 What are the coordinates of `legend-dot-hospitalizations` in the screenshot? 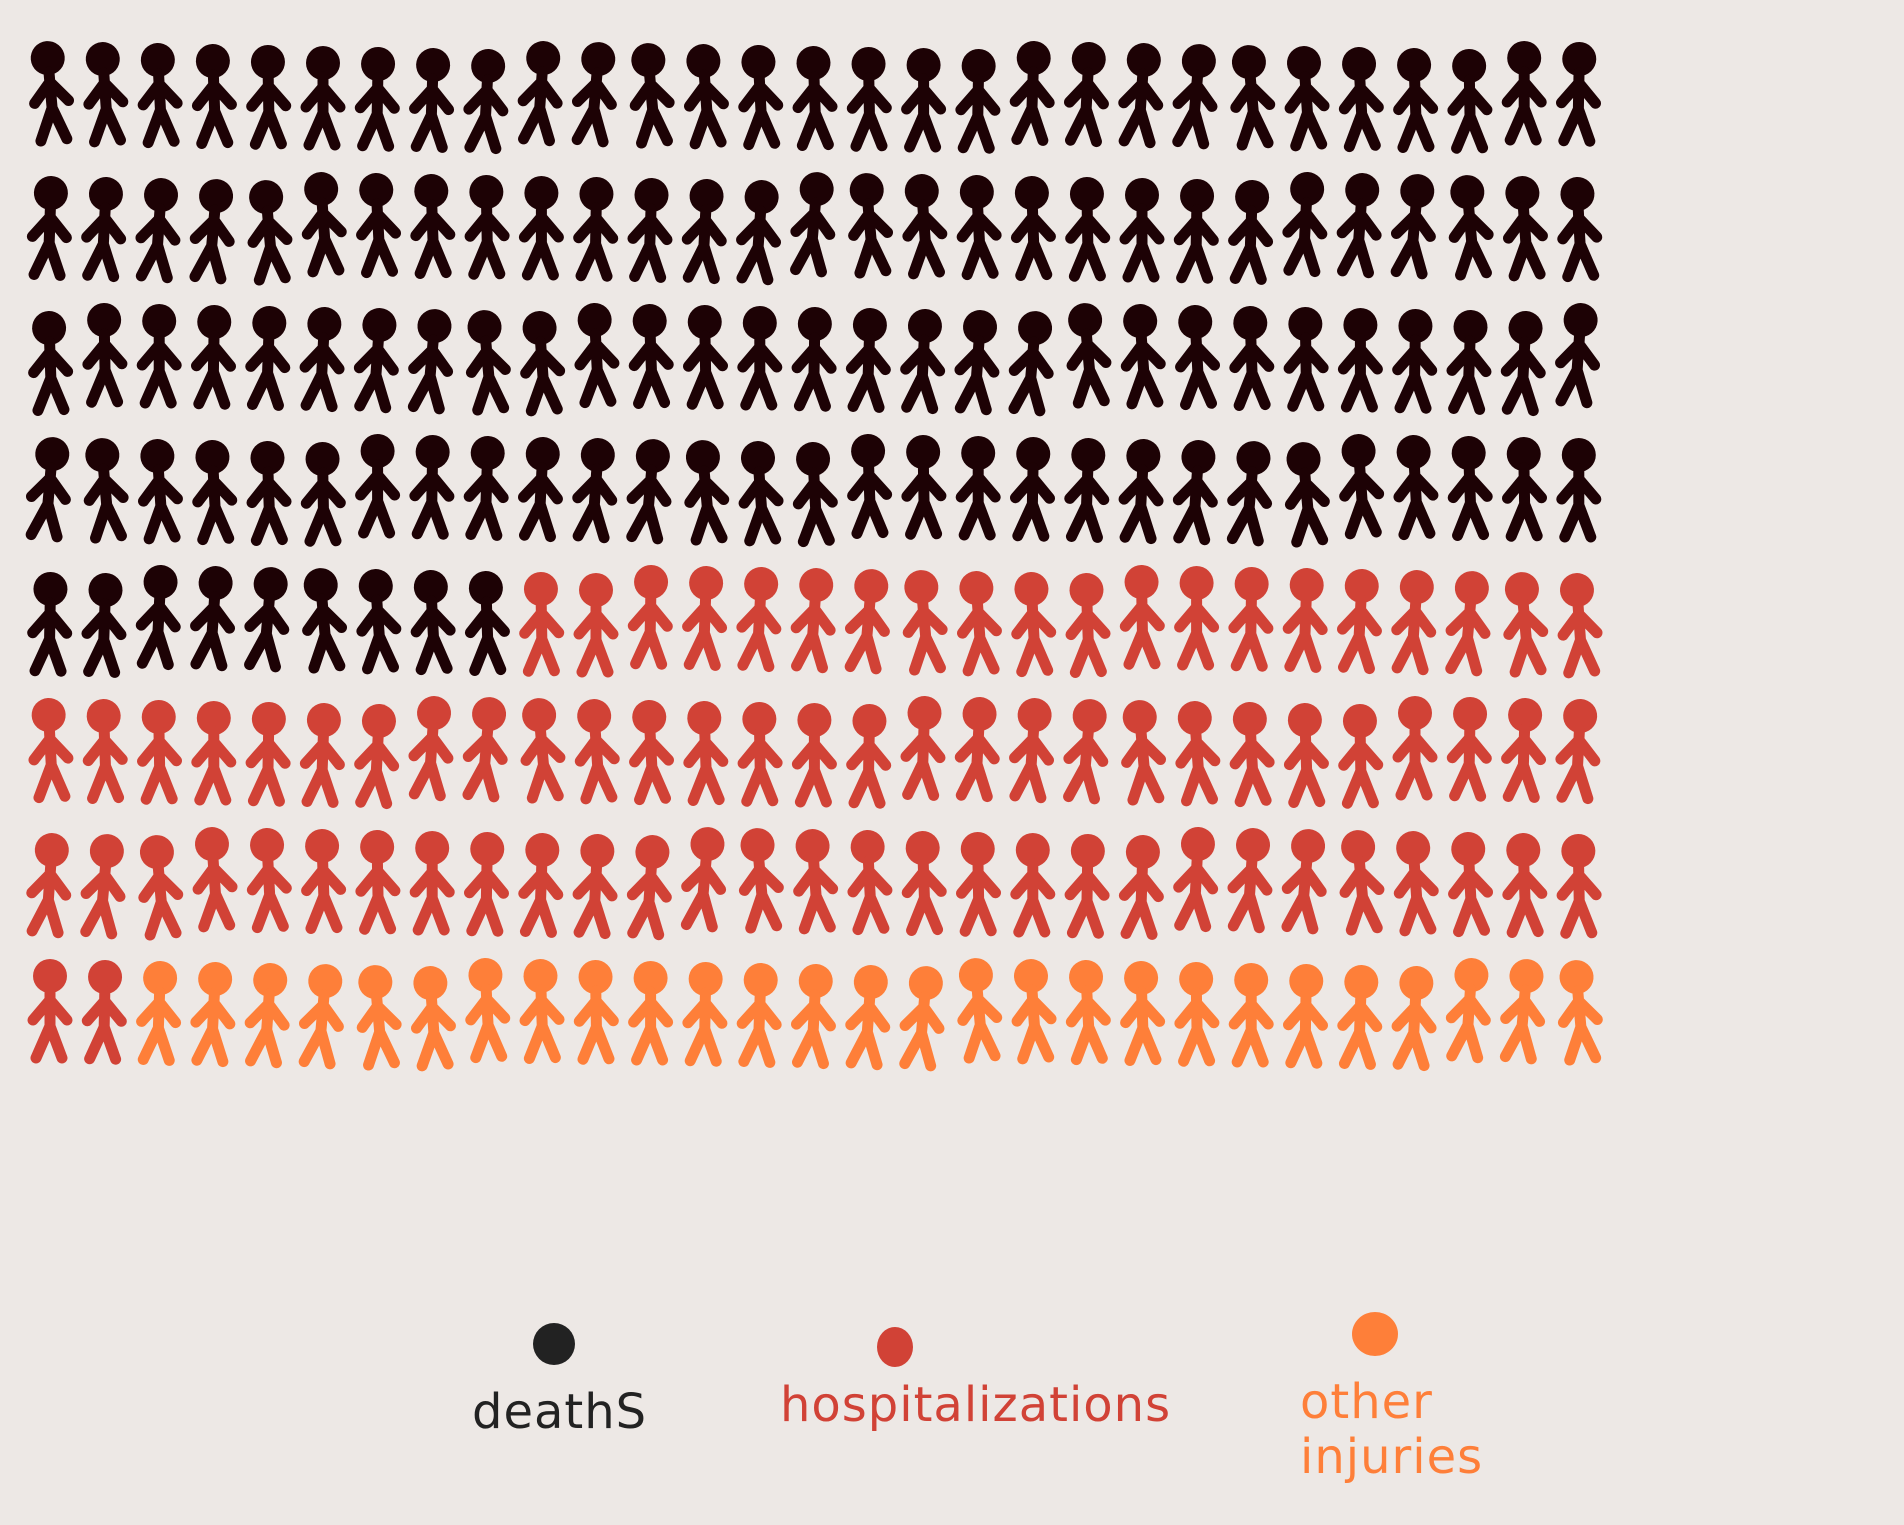 It's located at (895, 1347).